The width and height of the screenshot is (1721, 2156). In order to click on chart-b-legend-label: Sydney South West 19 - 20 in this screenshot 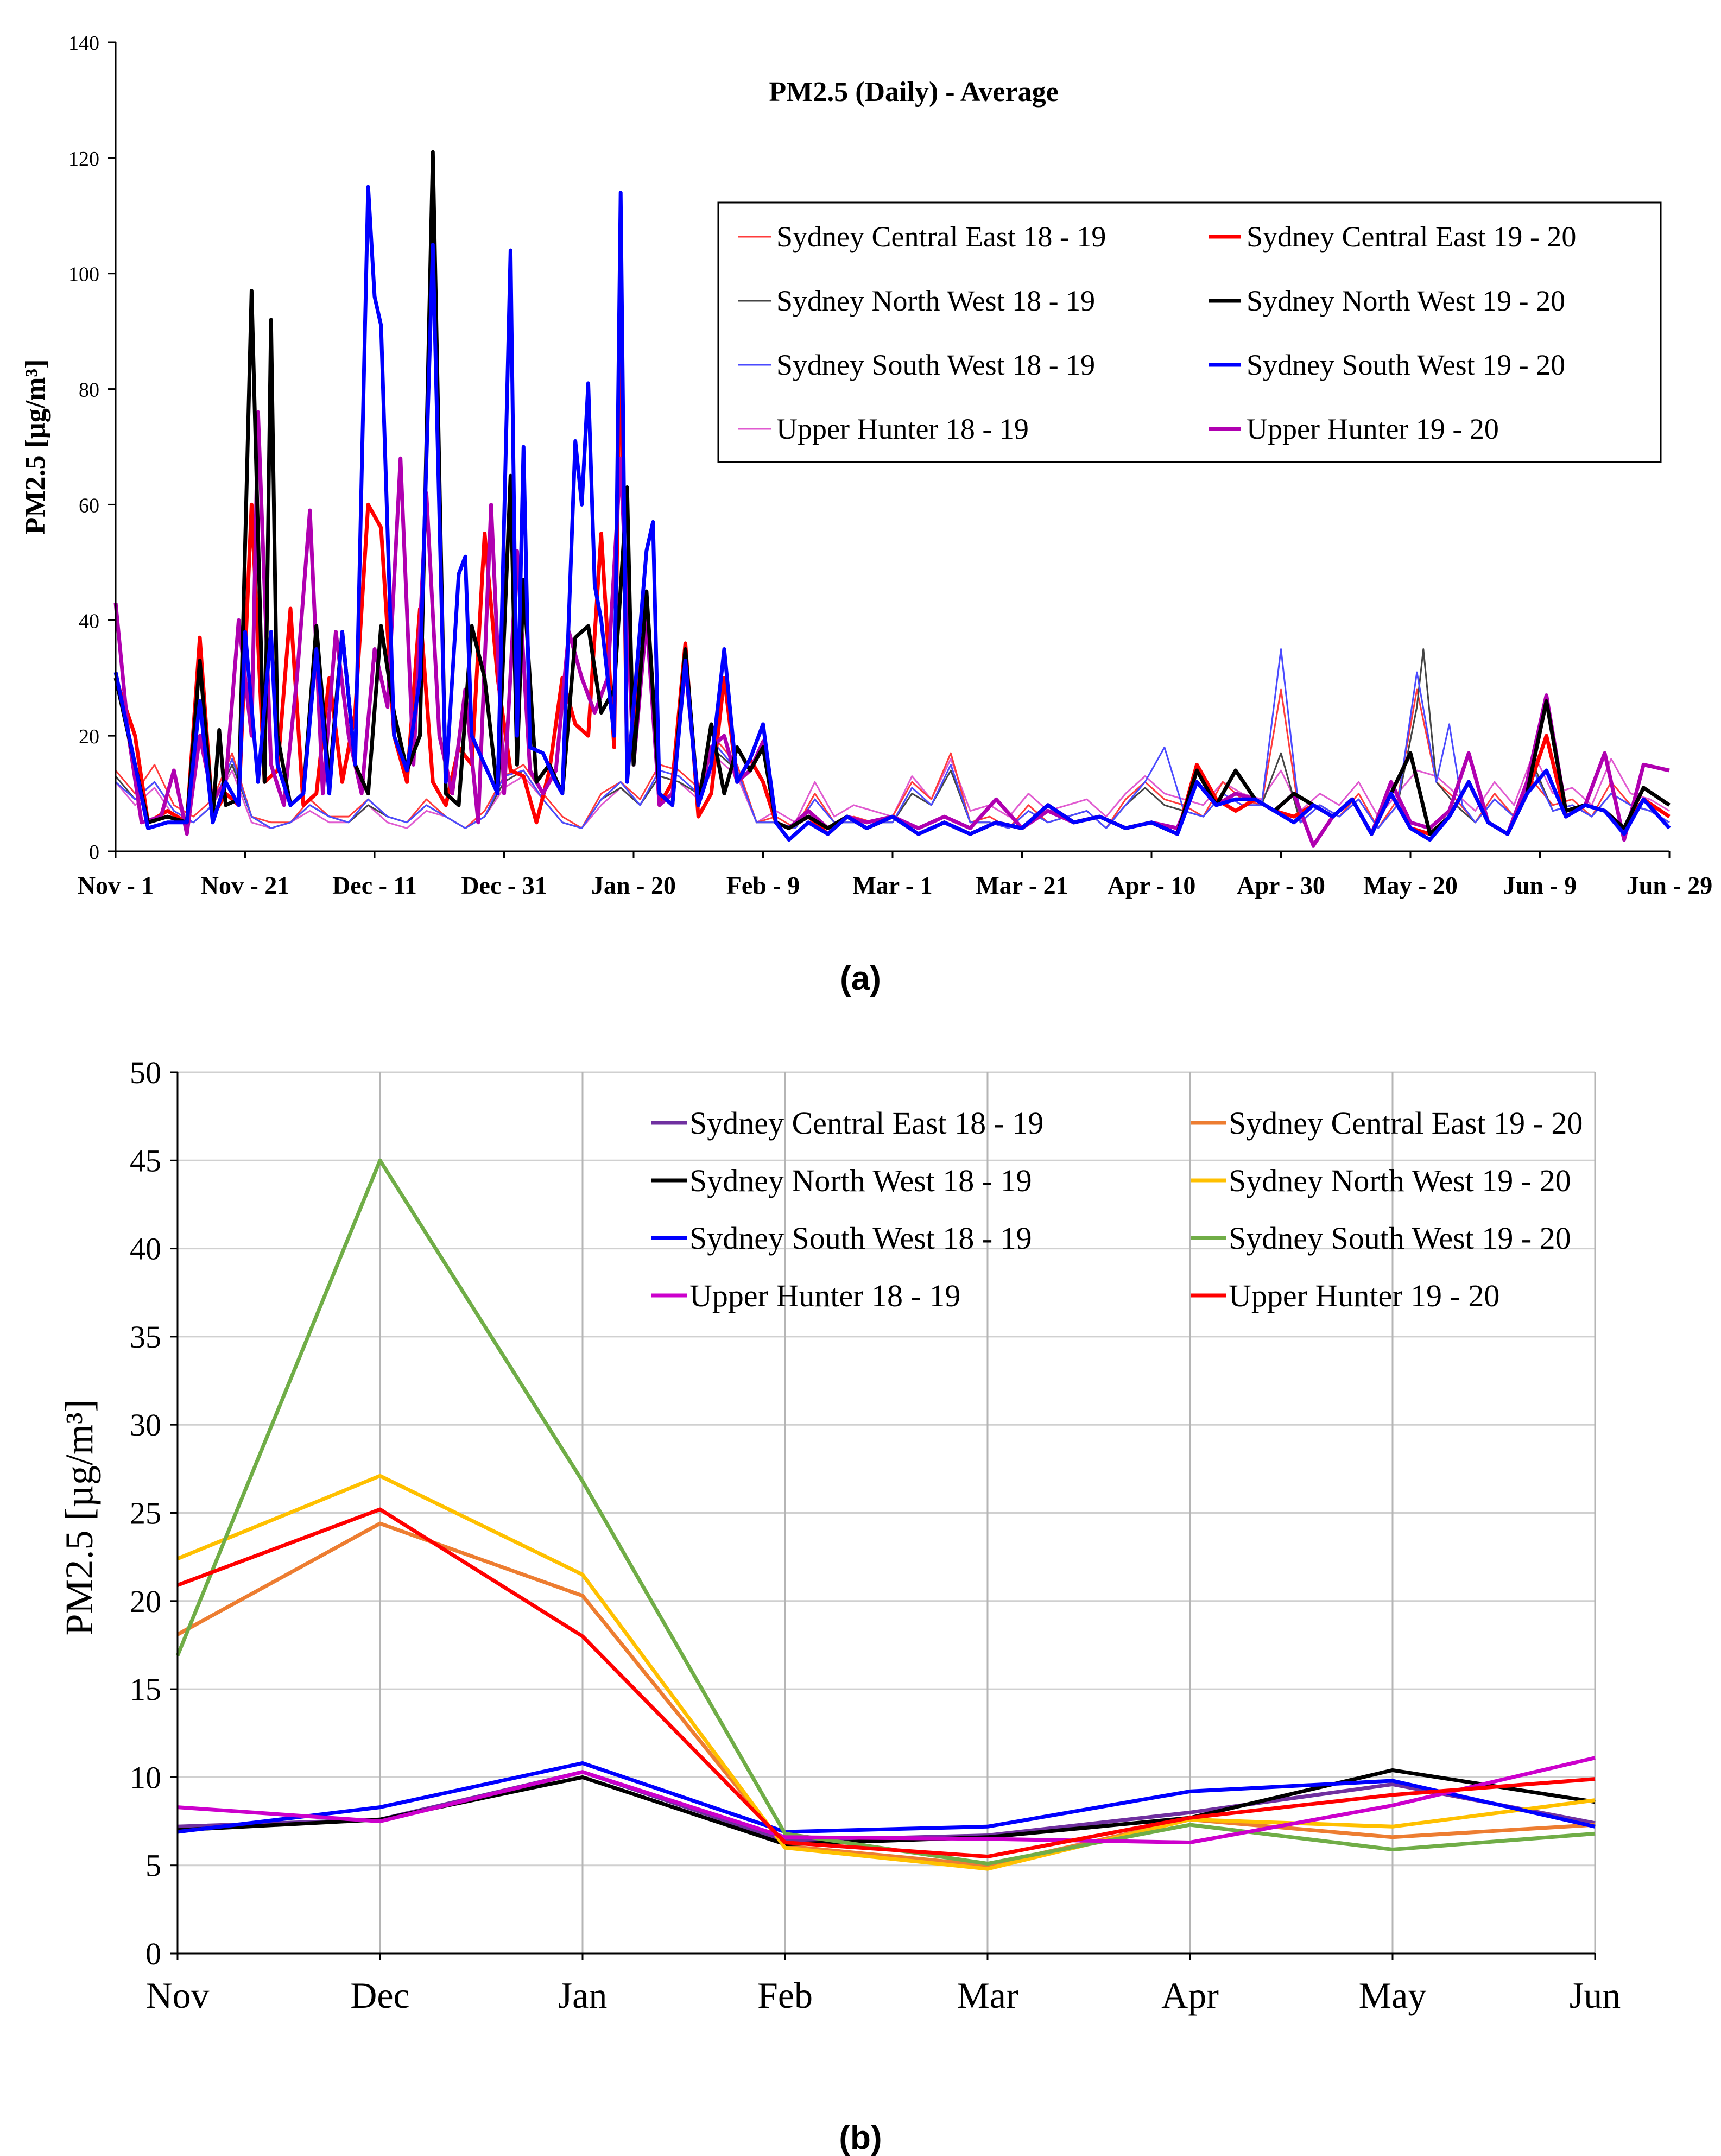, I will do `click(1400, 1238)`.